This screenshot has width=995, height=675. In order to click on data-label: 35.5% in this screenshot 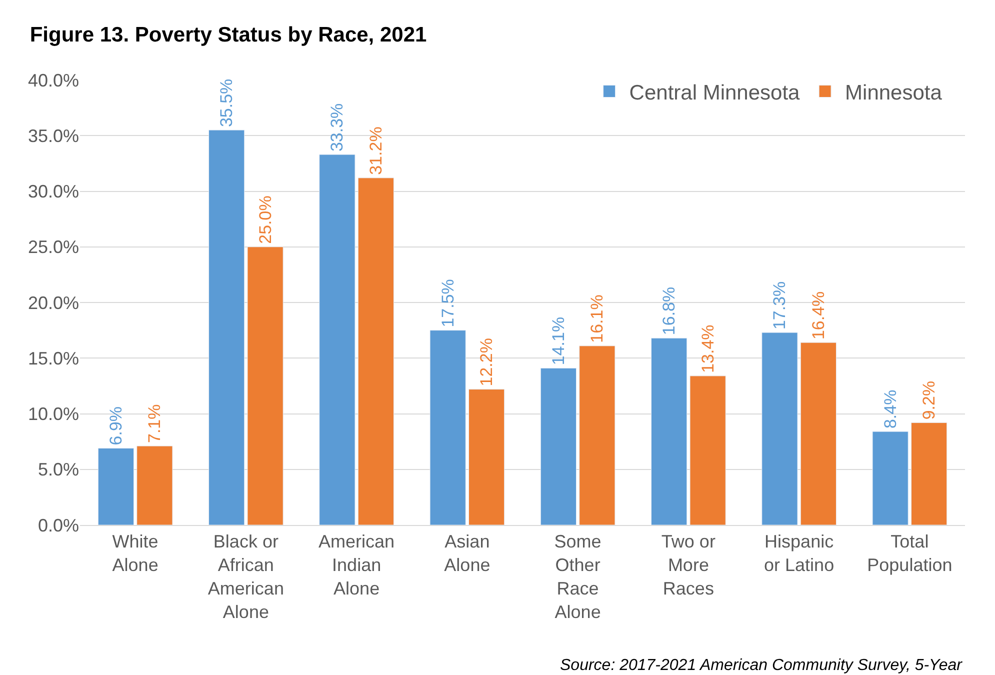, I will do `click(226, 103)`.